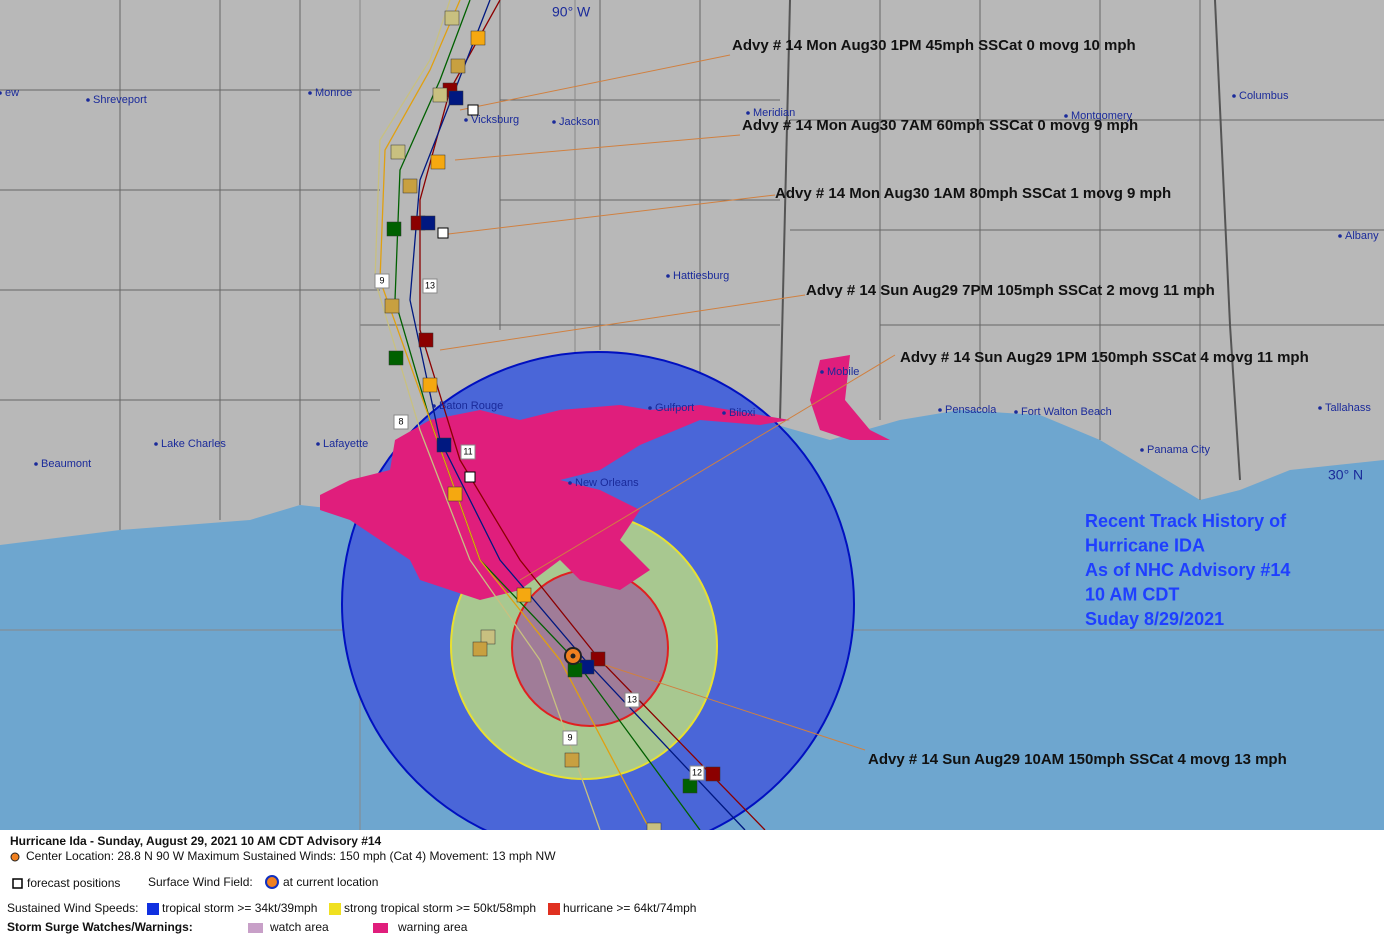 The image size is (1384, 945). What do you see at coordinates (1102, 116) in the screenshot?
I see `city-label: Montgomery` at bounding box center [1102, 116].